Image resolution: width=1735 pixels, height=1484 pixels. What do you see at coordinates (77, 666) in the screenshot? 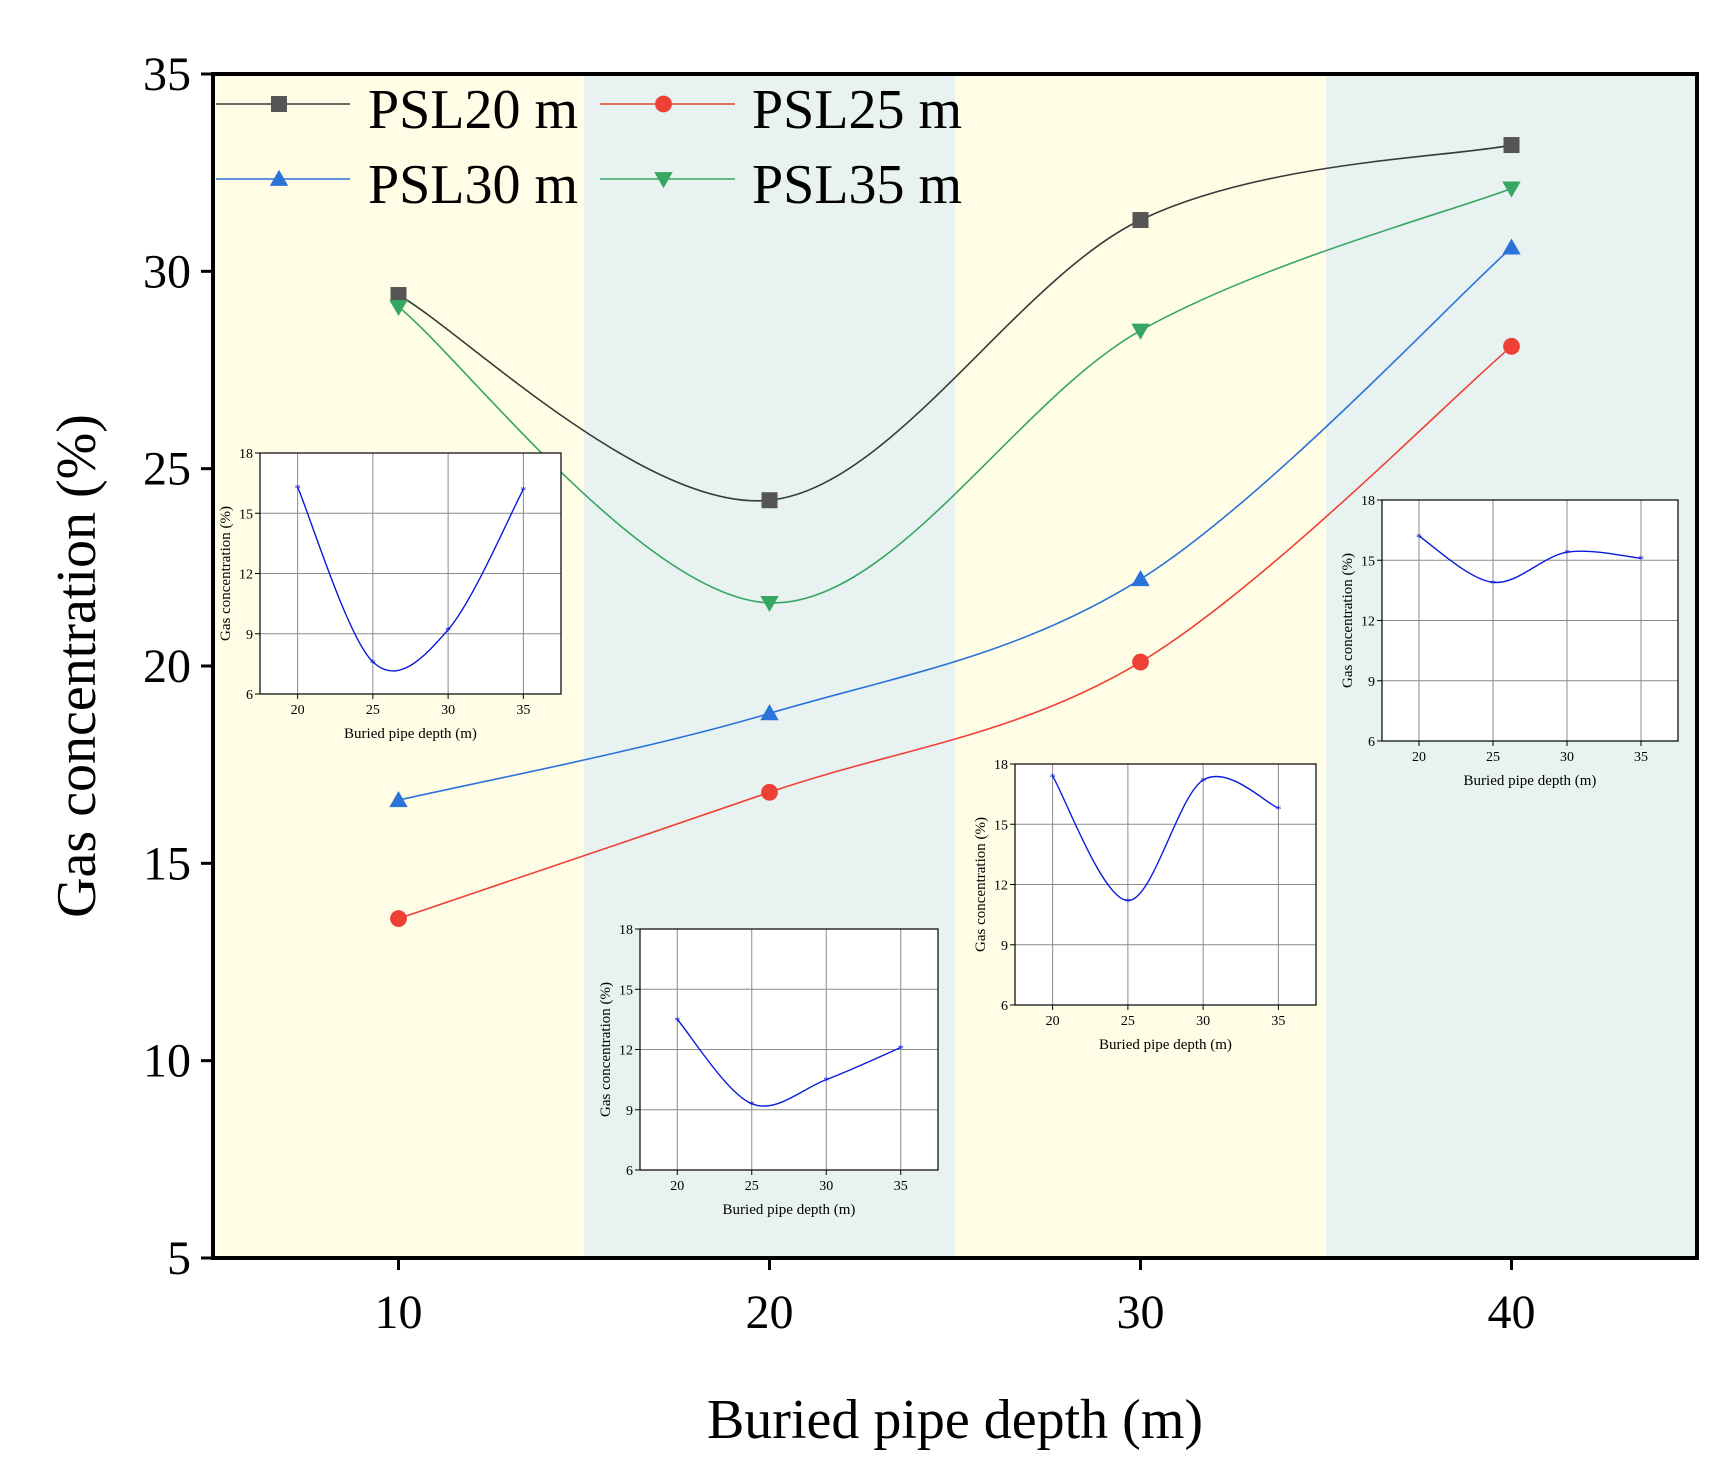
I see `y-axis-title: Gas concentration (%)` at bounding box center [77, 666].